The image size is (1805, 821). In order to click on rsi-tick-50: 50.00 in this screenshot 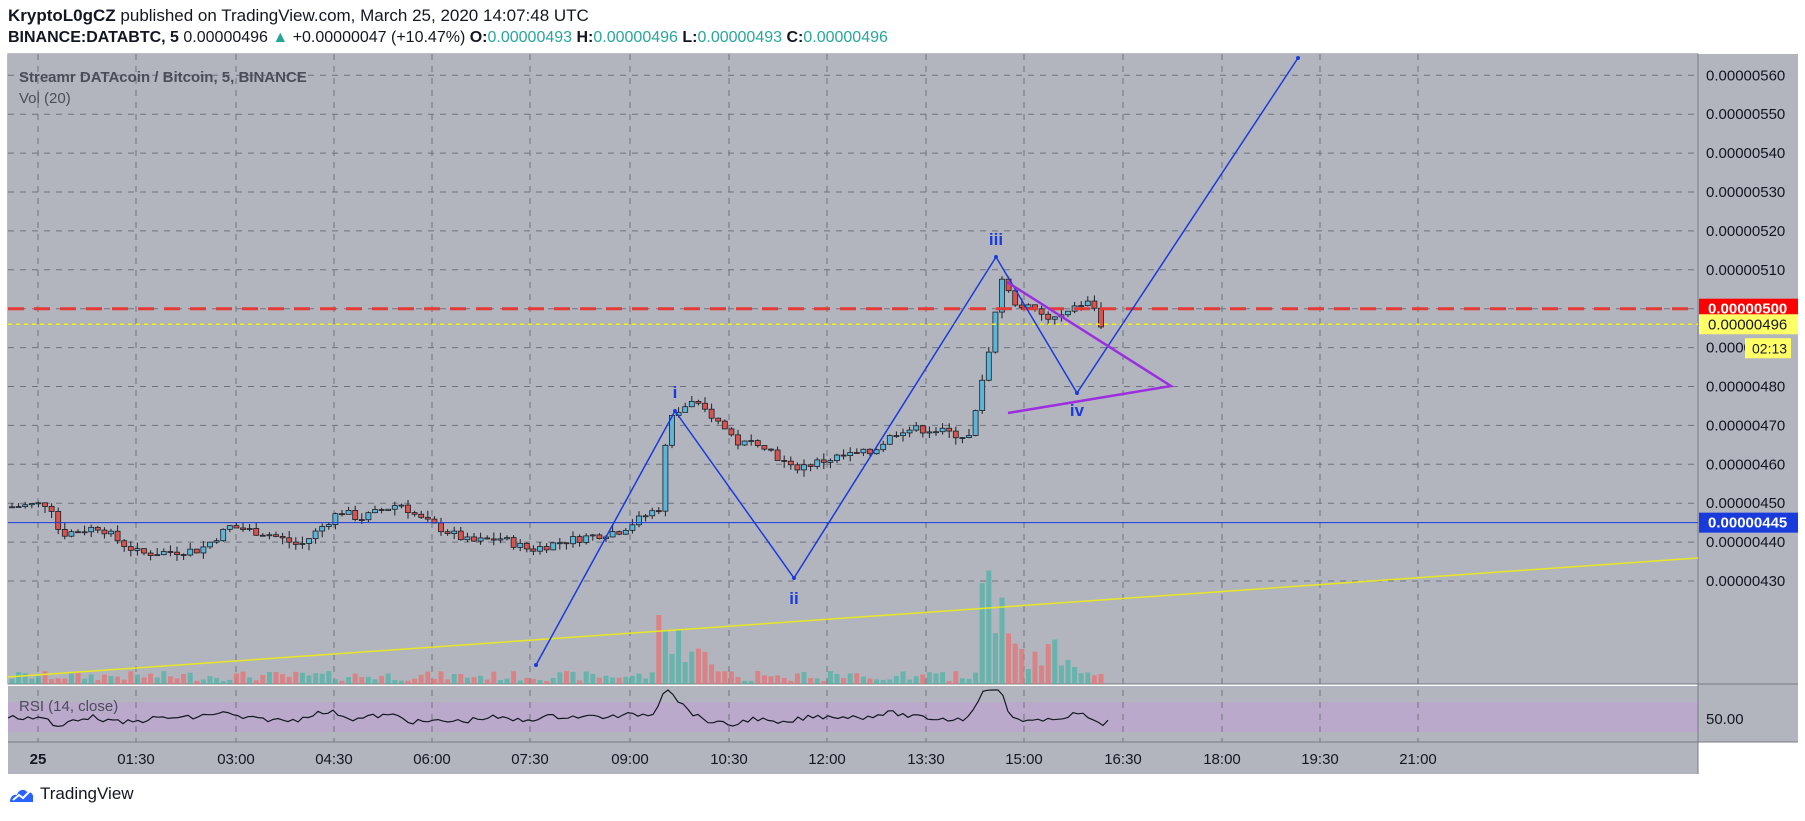, I will do `click(1725, 719)`.